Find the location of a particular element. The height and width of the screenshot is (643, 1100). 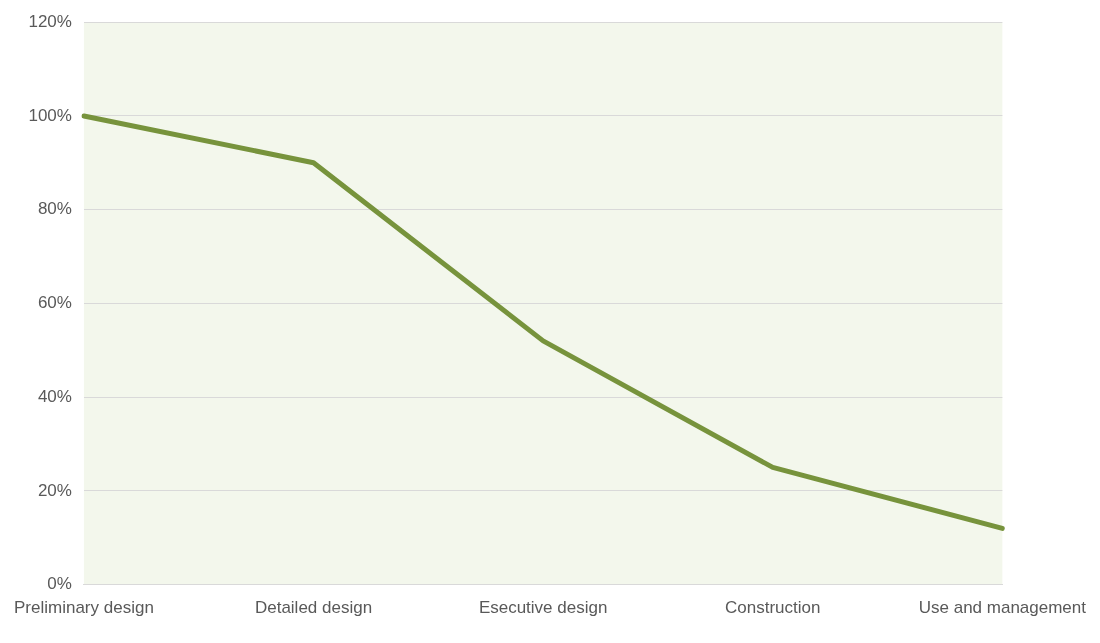

y-tick-label: 0% is located at coordinates (59, 584).